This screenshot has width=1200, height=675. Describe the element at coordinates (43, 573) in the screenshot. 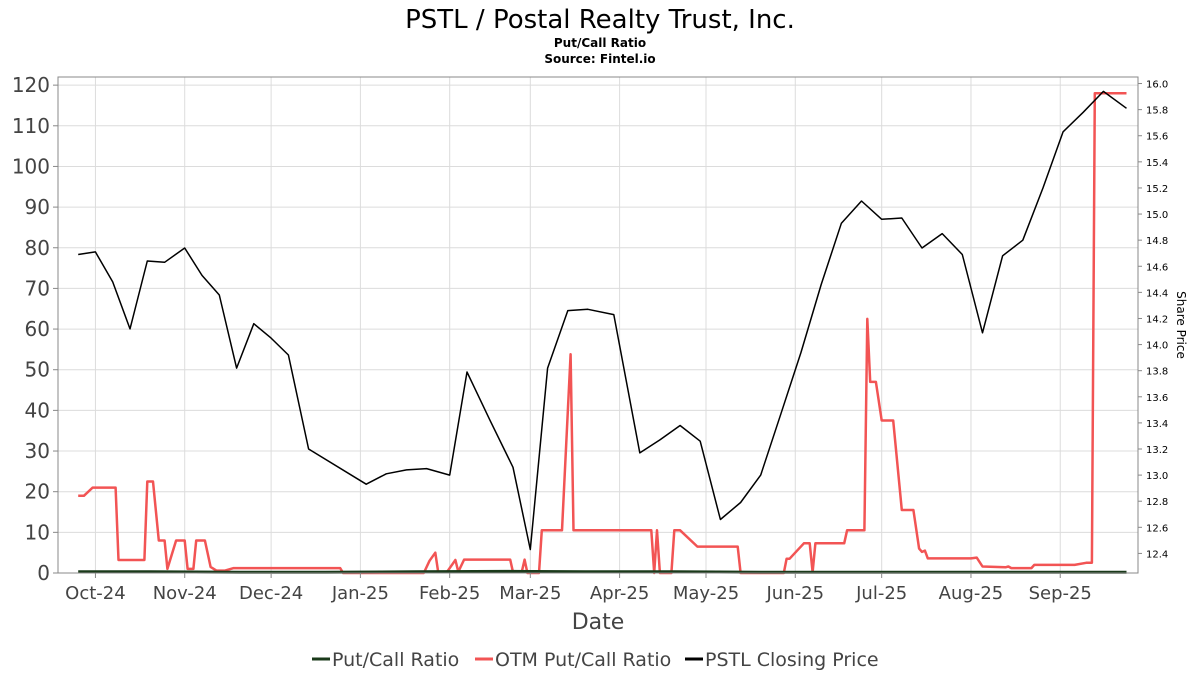

I see `left-tick-label: 0` at that location.